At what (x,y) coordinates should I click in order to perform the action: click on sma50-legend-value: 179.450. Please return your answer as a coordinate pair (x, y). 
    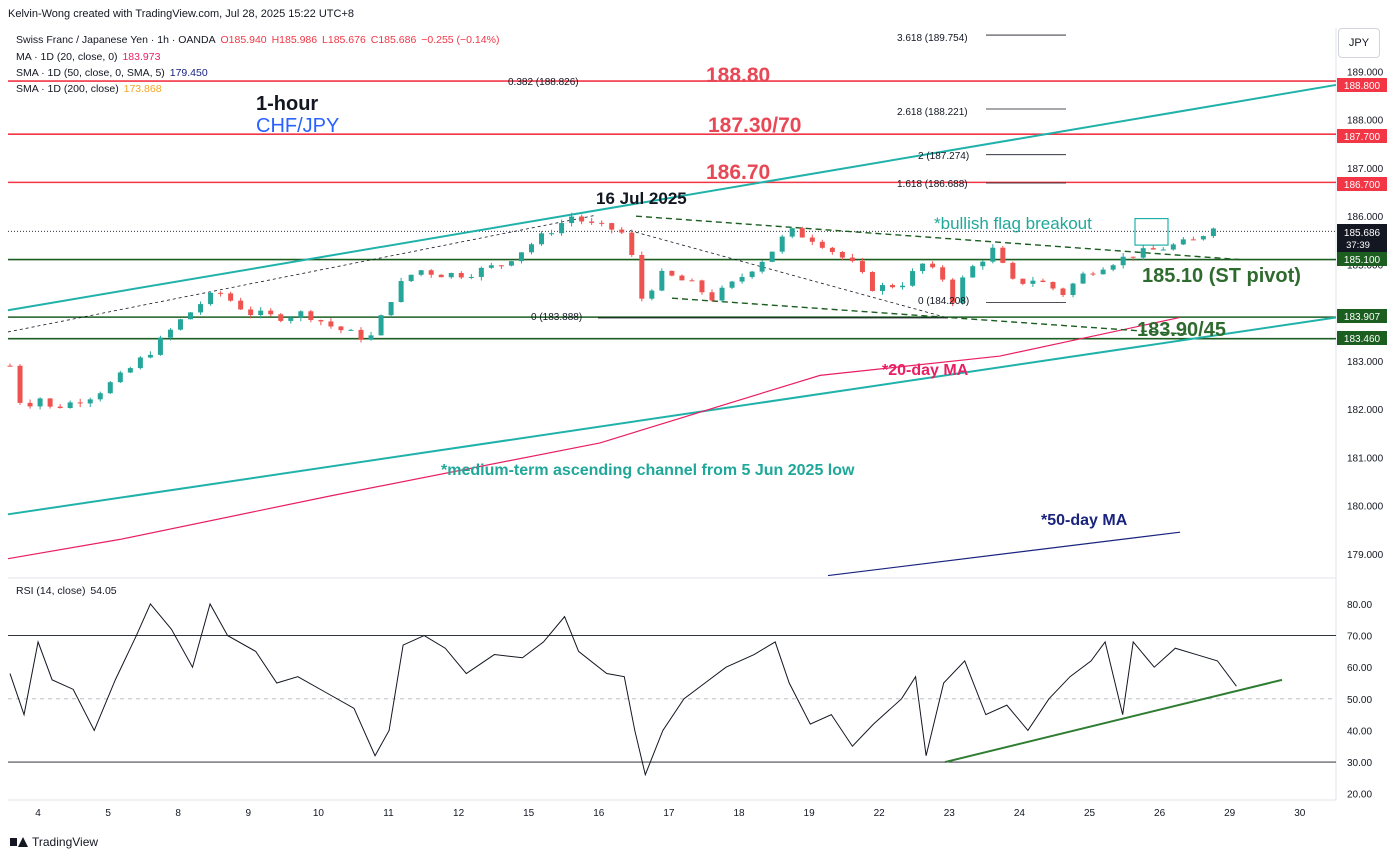
    Looking at the image, I should click on (188, 73).